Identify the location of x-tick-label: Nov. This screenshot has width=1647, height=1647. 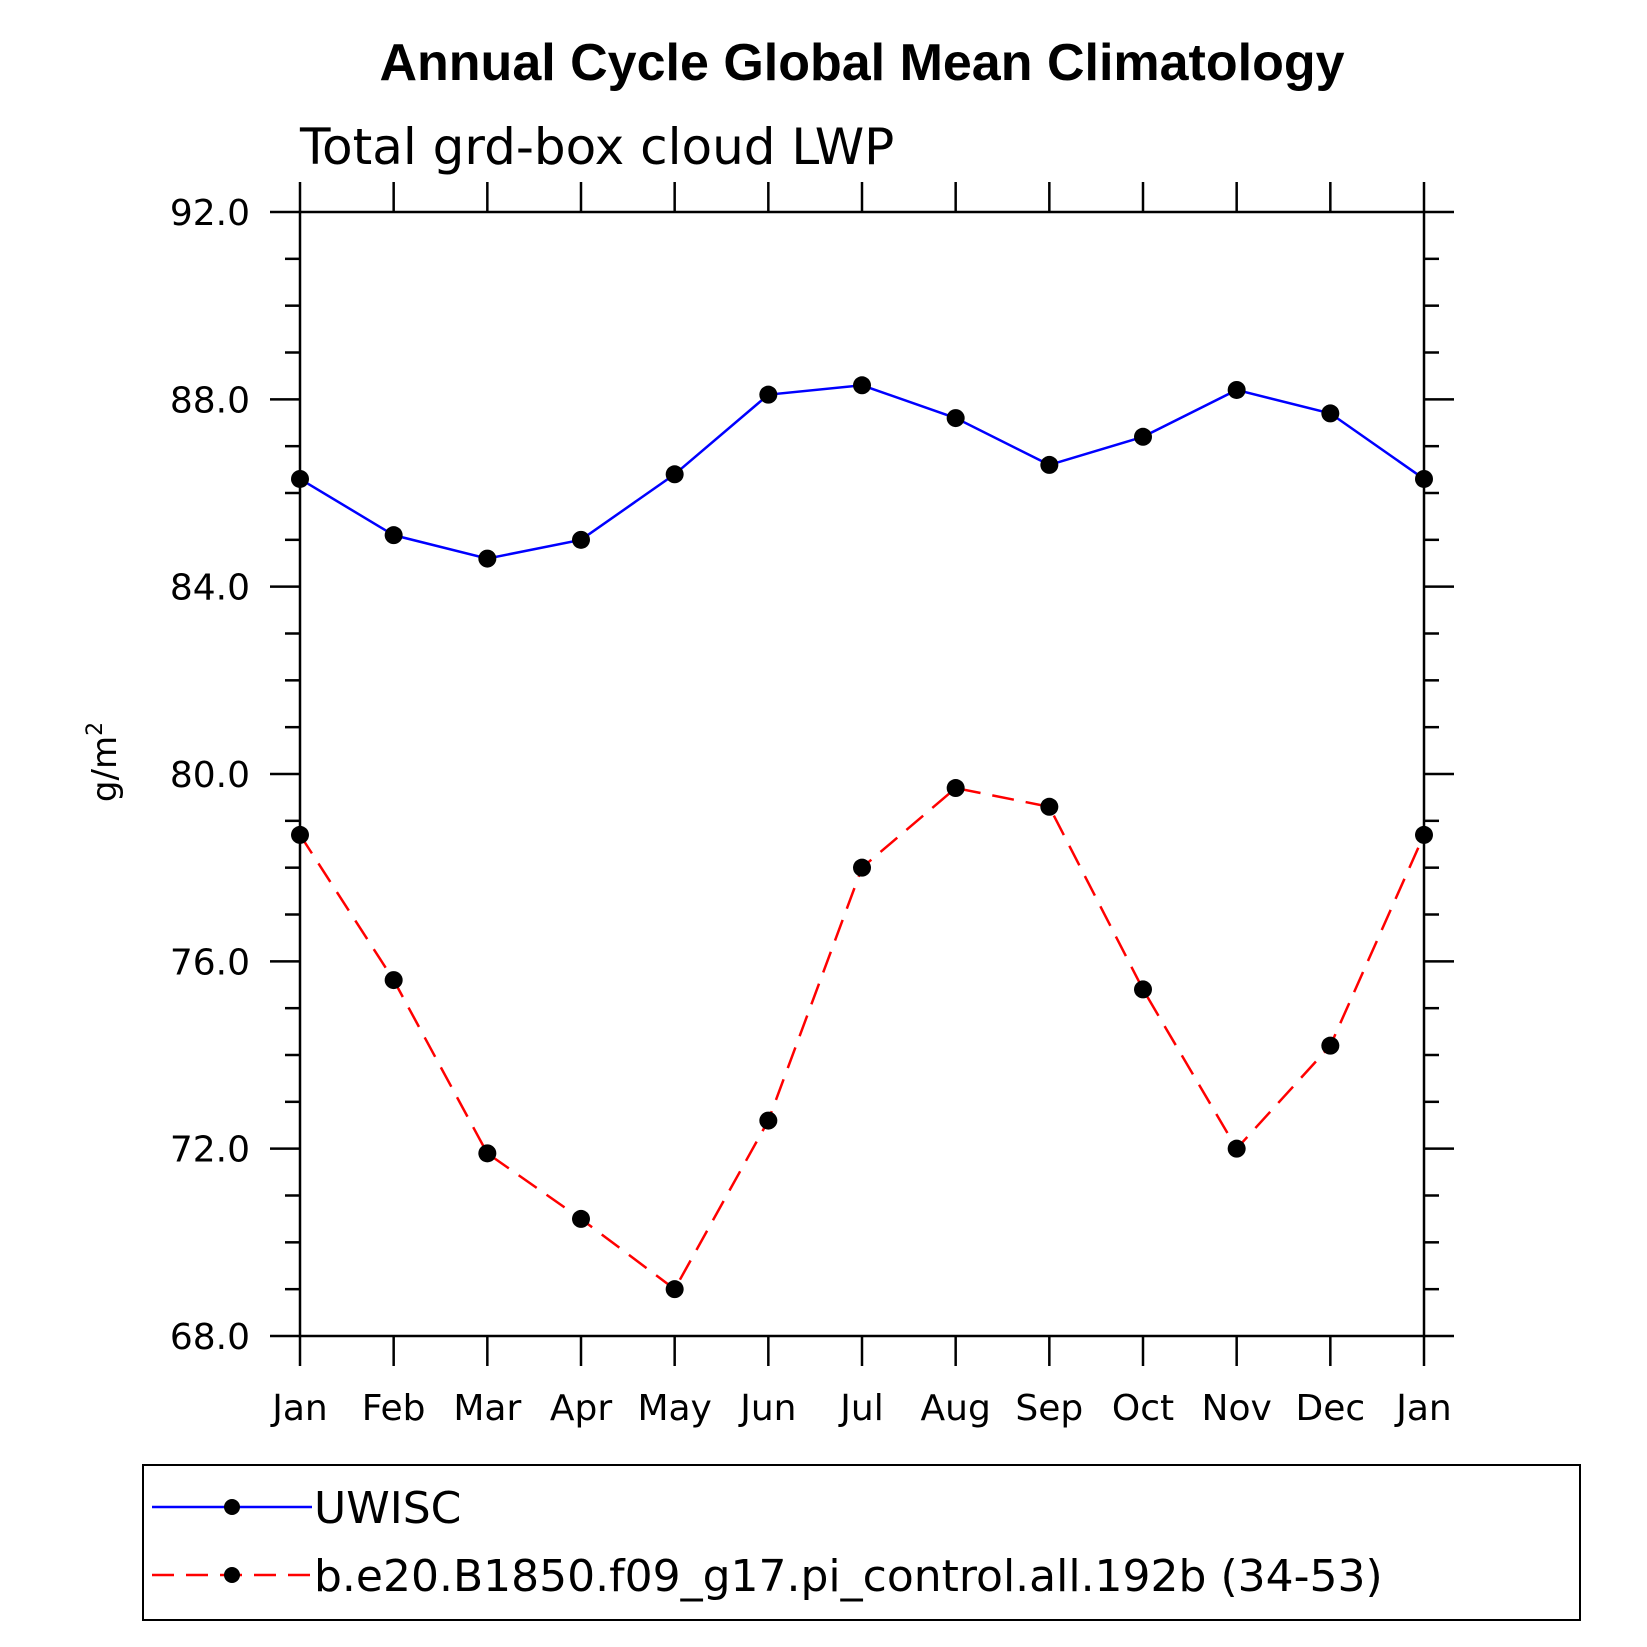
(1237, 1408).